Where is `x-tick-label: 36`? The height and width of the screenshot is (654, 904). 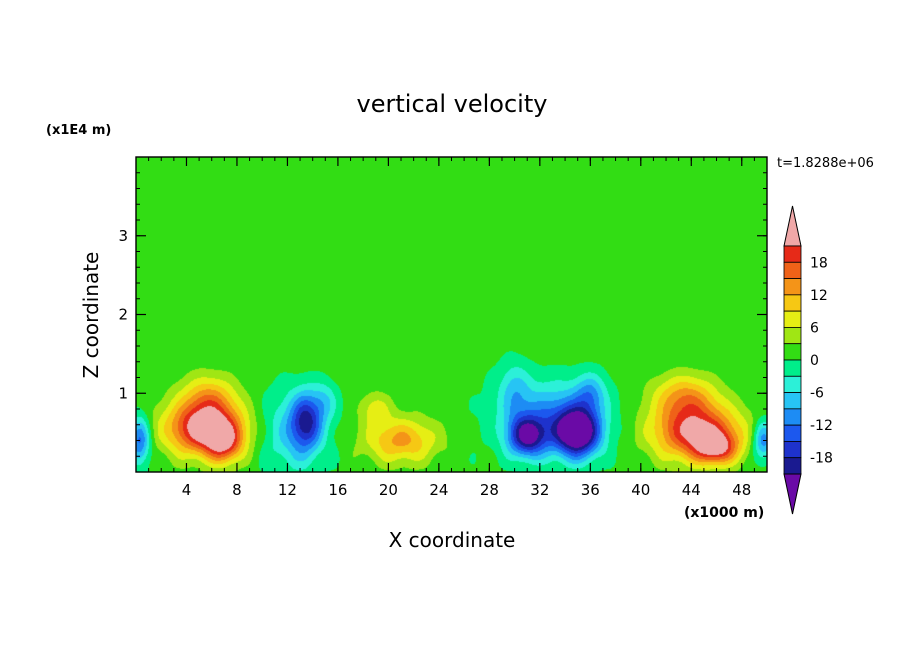
x-tick-label: 36 is located at coordinates (590, 490).